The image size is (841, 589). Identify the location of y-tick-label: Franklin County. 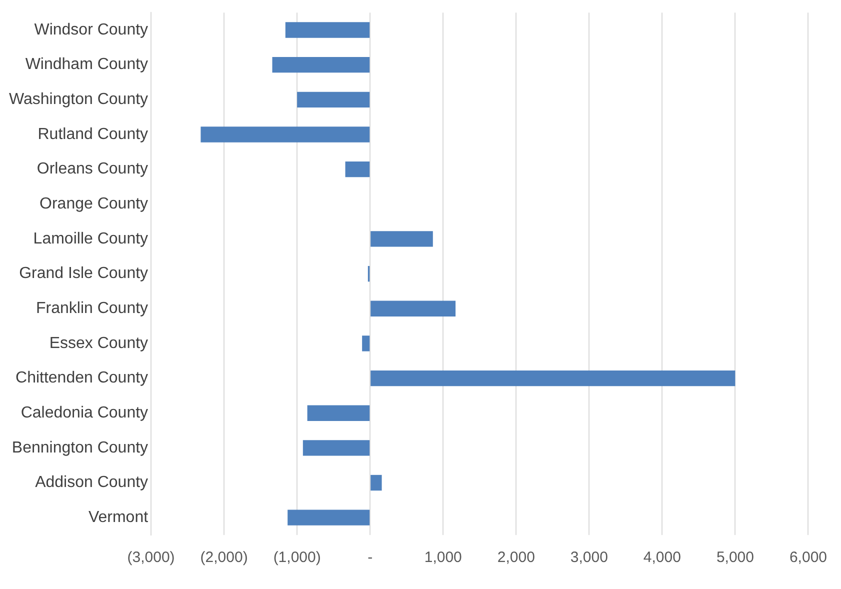
(92, 309).